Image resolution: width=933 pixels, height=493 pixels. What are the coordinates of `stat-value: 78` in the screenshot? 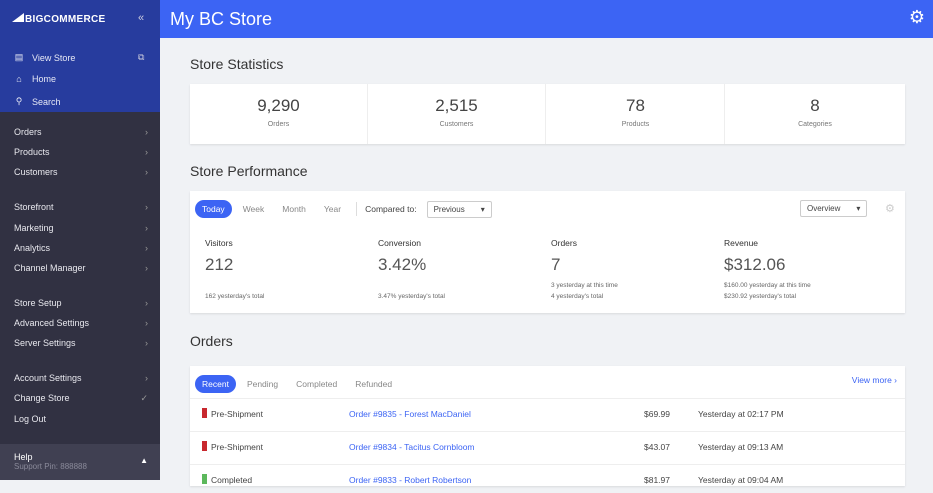 It's located at (635, 105).